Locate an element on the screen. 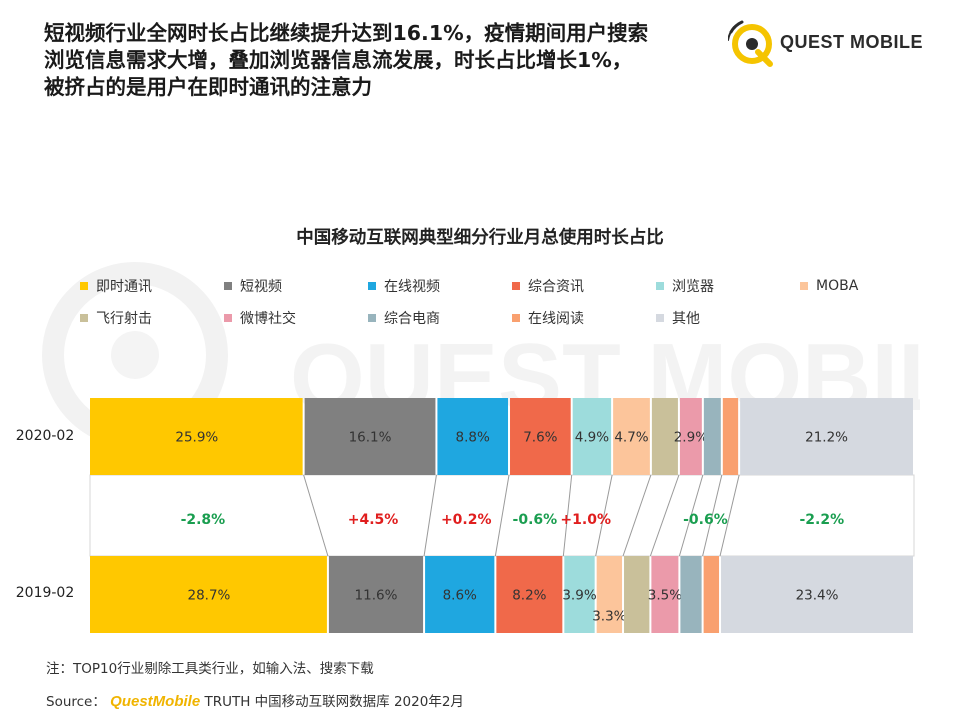 The image size is (960, 720). data-label: 7.6% is located at coordinates (540, 438).